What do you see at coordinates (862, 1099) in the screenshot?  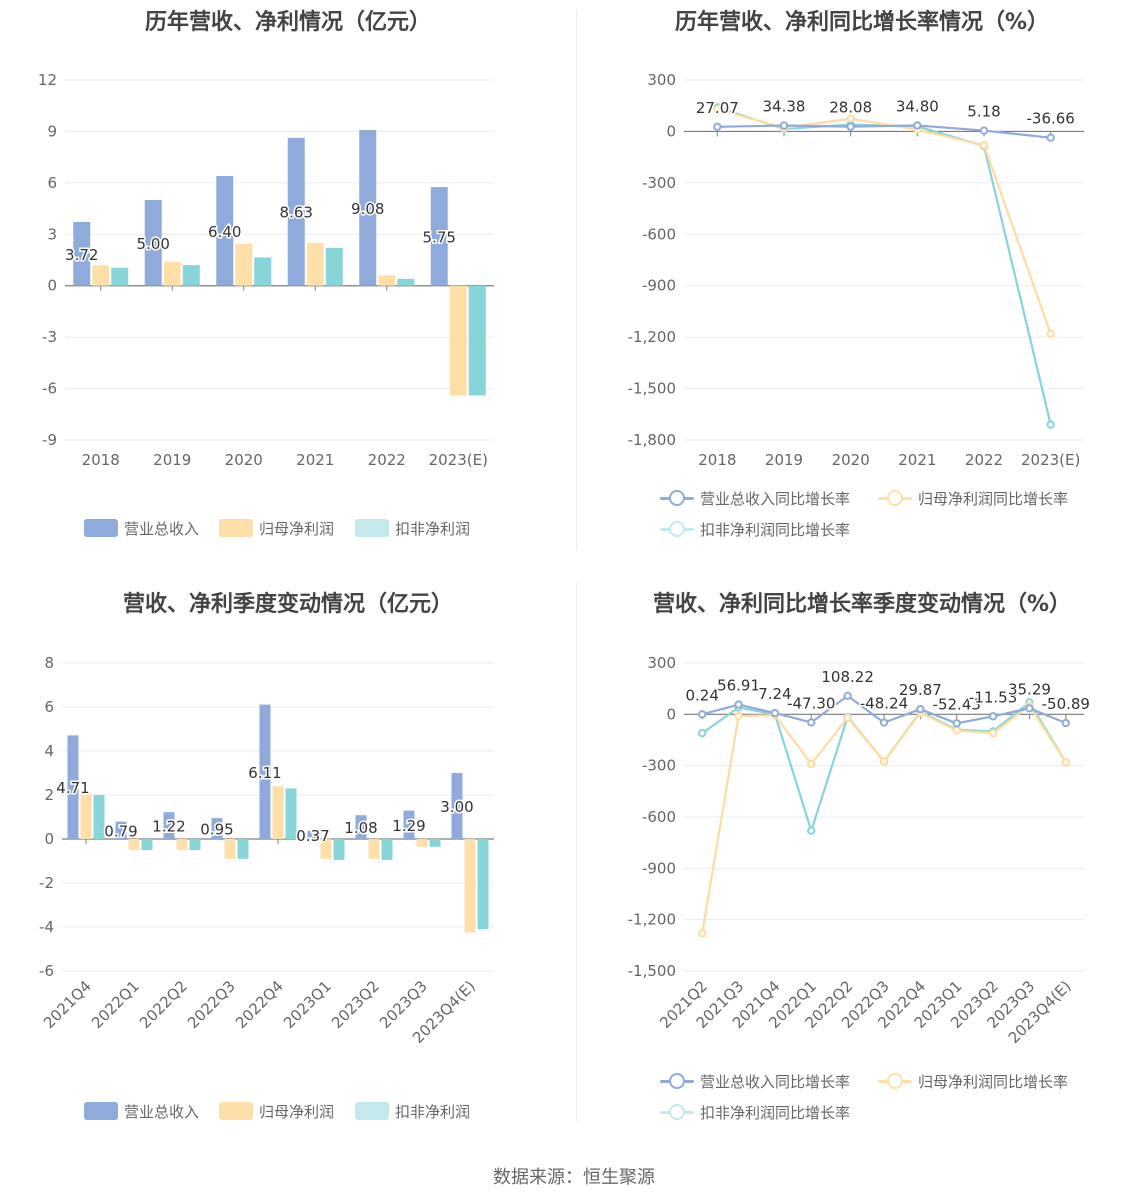 I see `chart-legend: 营业总收入同比增长率 归母净利润同比增长率 扣非净利润同比增长率` at bounding box center [862, 1099].